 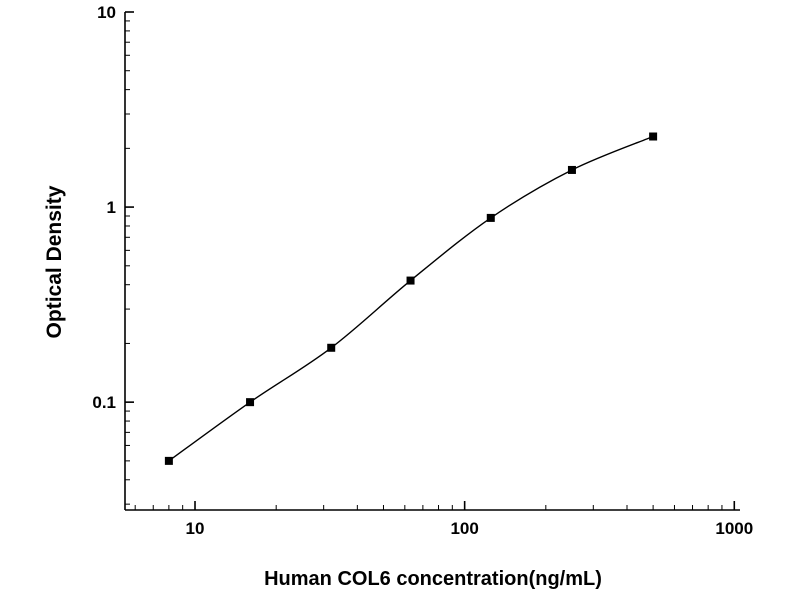 What do you see at coordinates (464, 528) in the screenshot?
I see `x-tick-label: 100` at bounding box center [464, 528].